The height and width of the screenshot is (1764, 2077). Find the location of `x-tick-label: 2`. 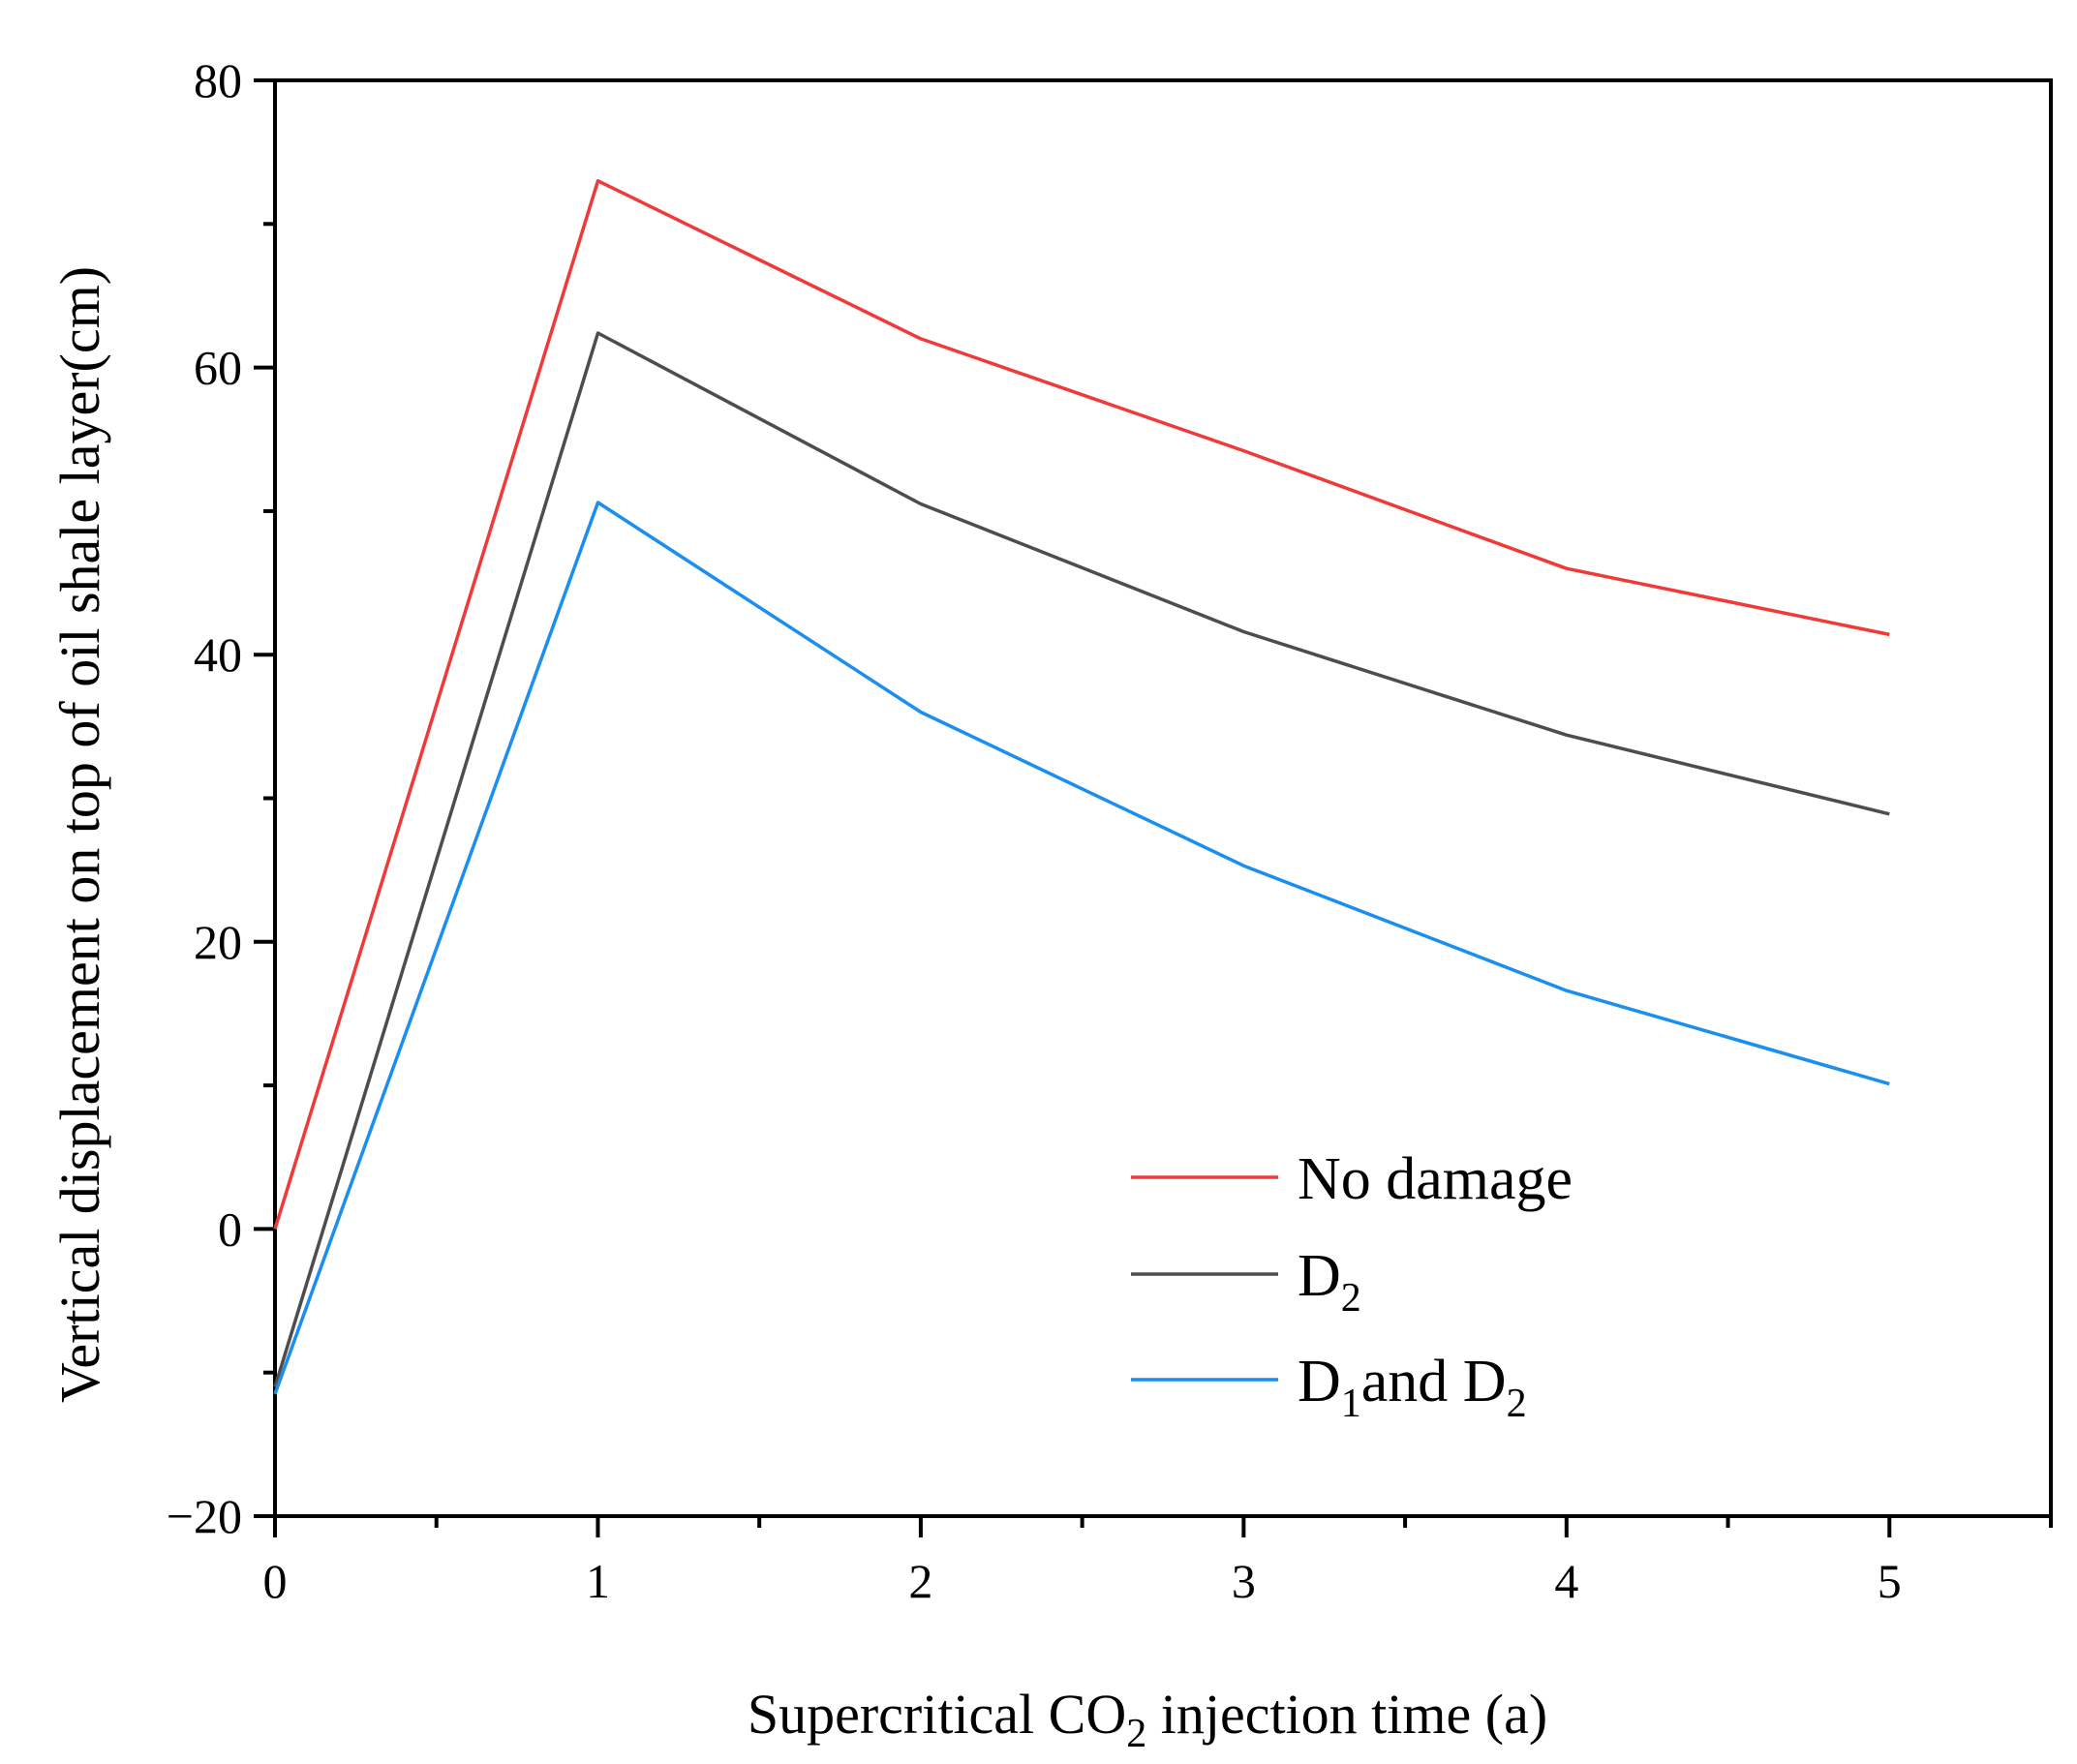

x-tick-label: 2 is located at coordinates (920, 1581).